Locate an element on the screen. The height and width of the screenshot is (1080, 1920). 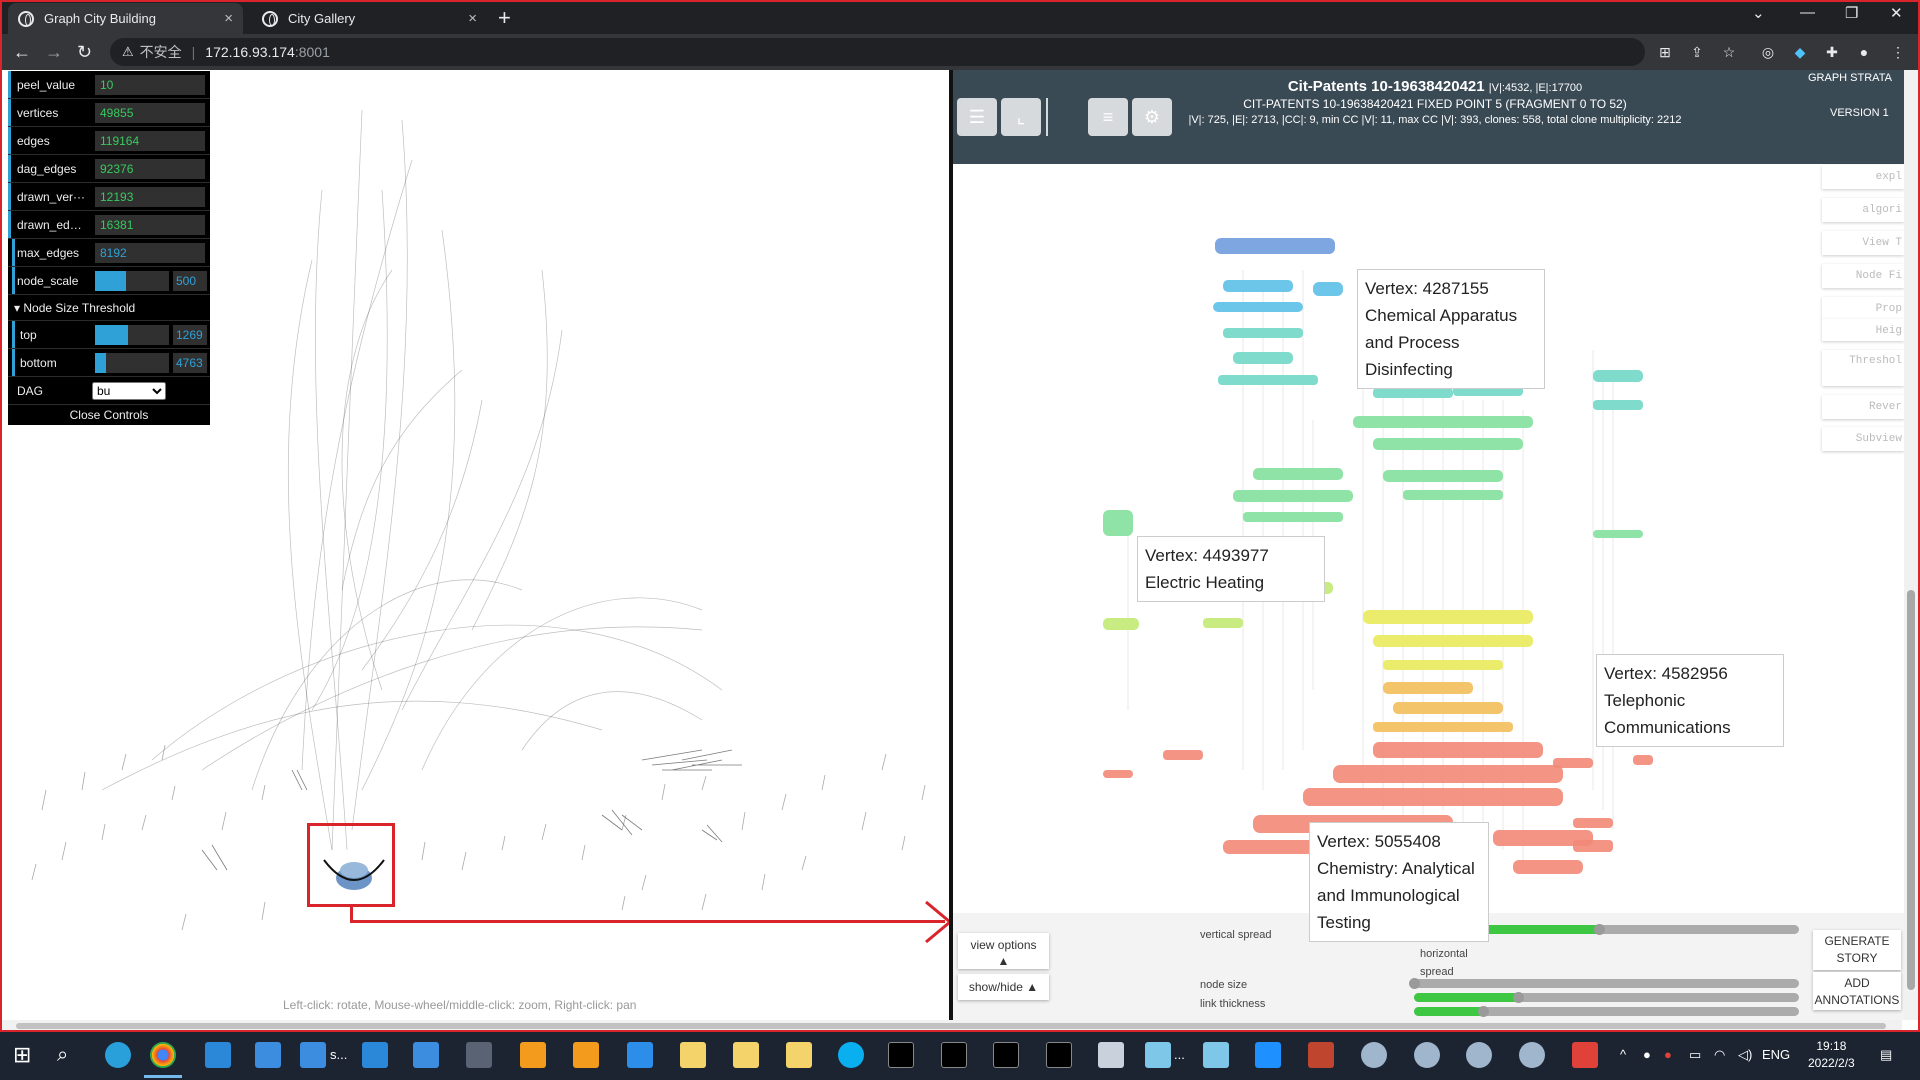
close-controls-button: Close Controls is located at coordinates (109, 415).